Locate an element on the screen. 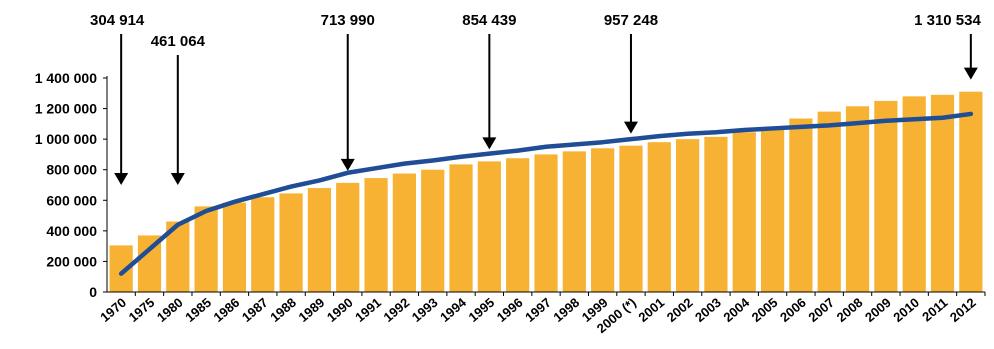 This screenshot has width=994, height=349. bar-1970 is located at coordinates (121, 268).